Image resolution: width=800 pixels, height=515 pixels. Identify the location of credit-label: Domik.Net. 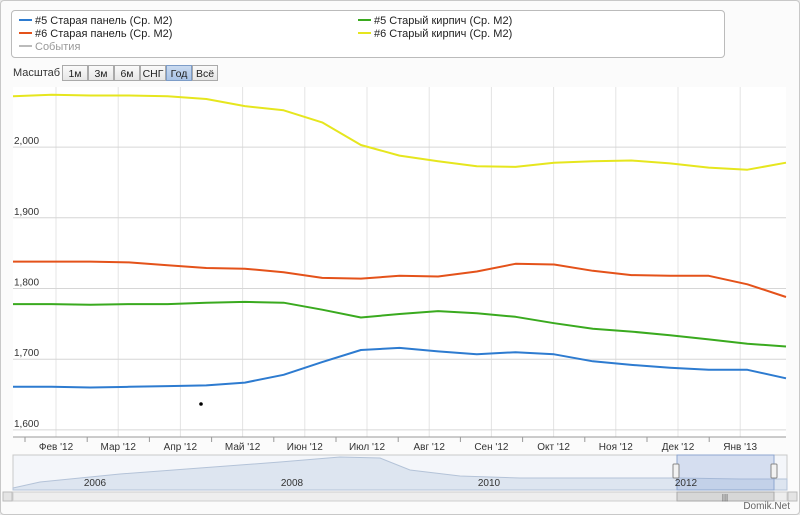
(766, 506).